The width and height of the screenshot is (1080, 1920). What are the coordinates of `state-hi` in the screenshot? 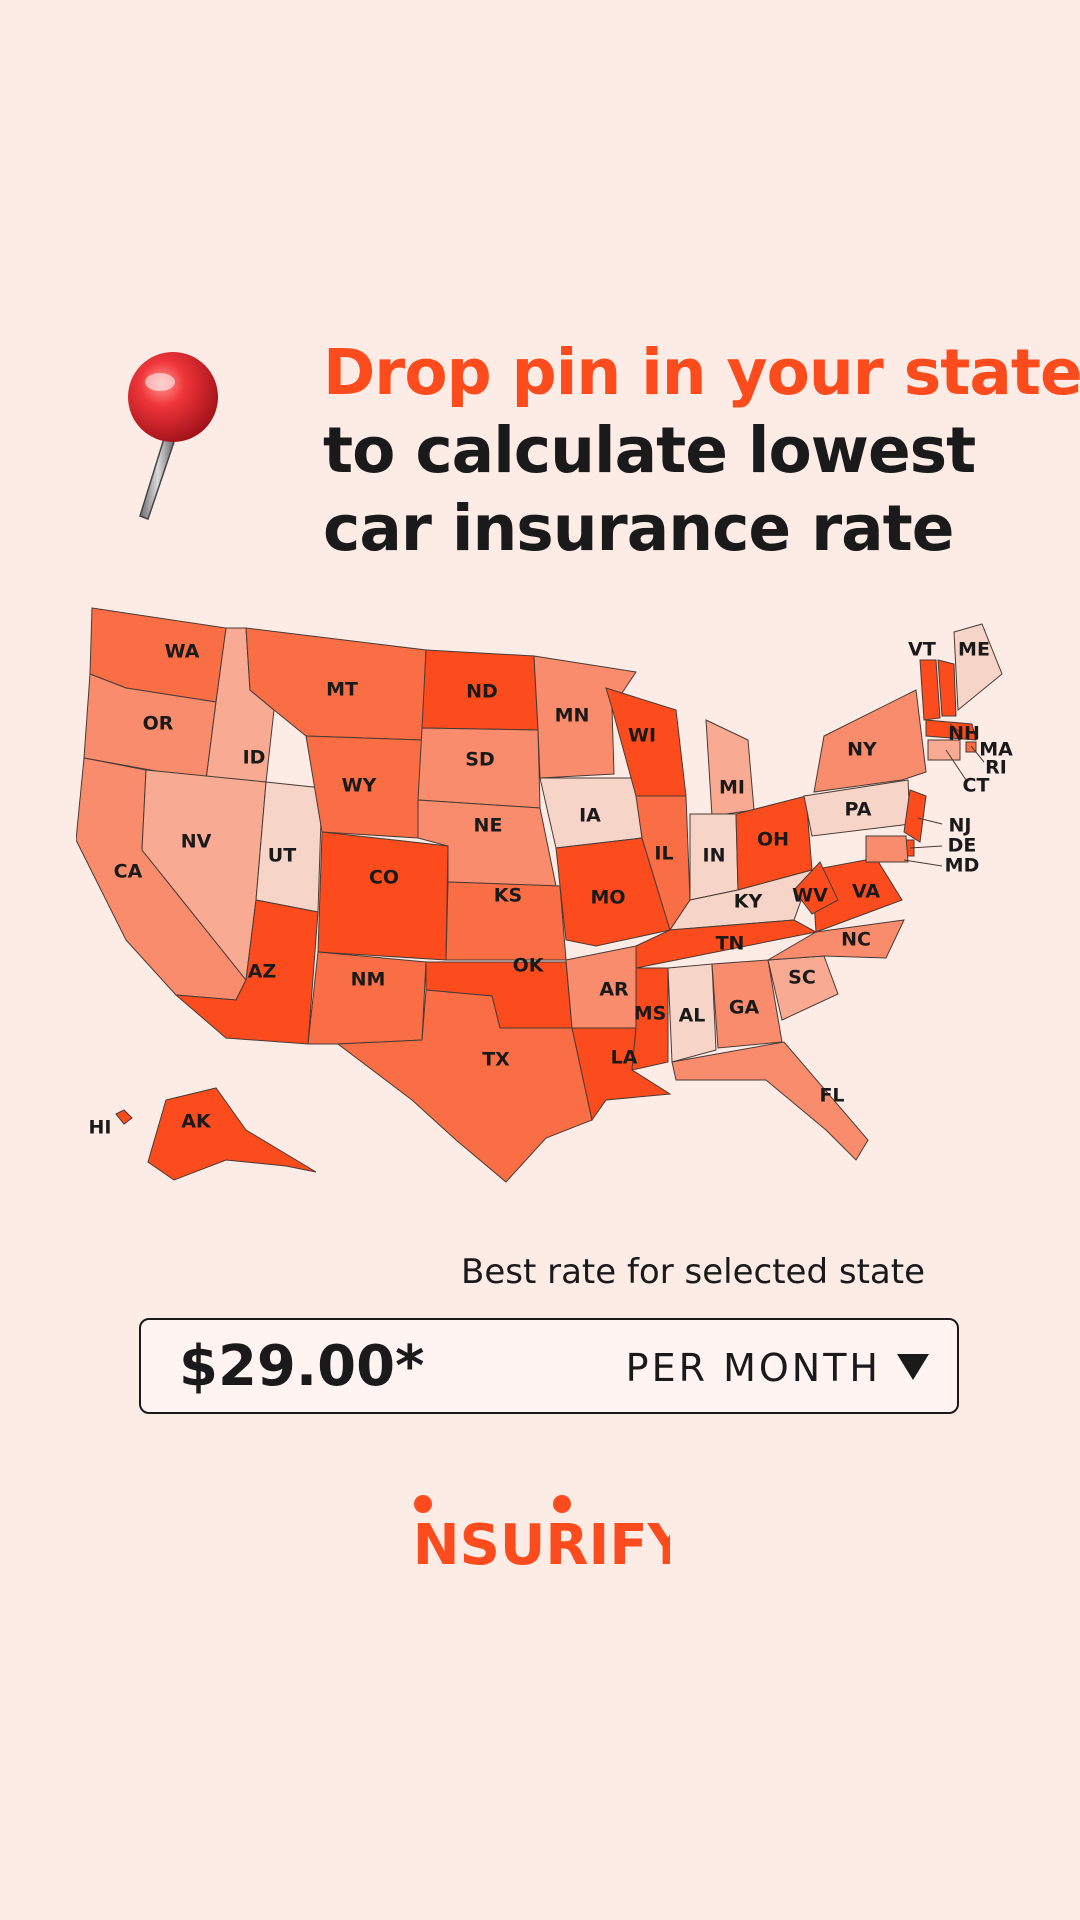 It's located at (124, 1117).